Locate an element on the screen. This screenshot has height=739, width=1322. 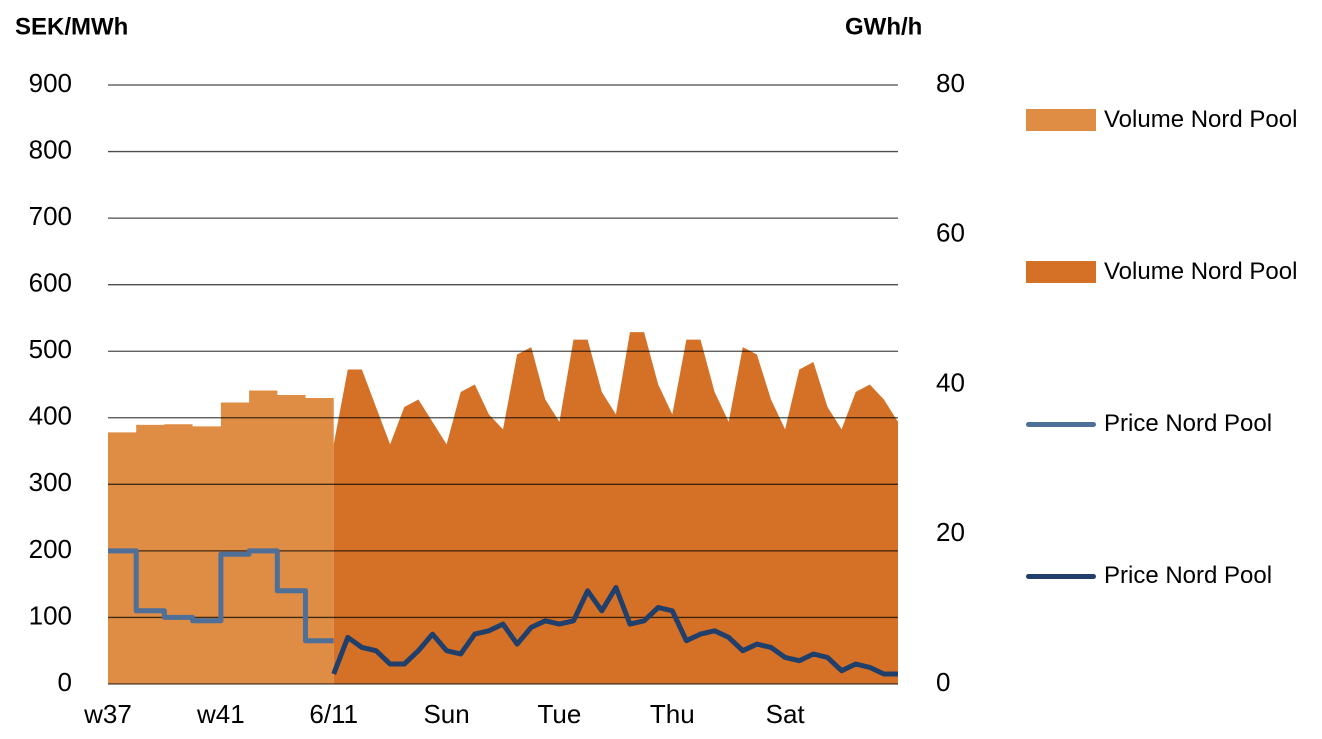
volume-area is located at coordinates (221, 537).